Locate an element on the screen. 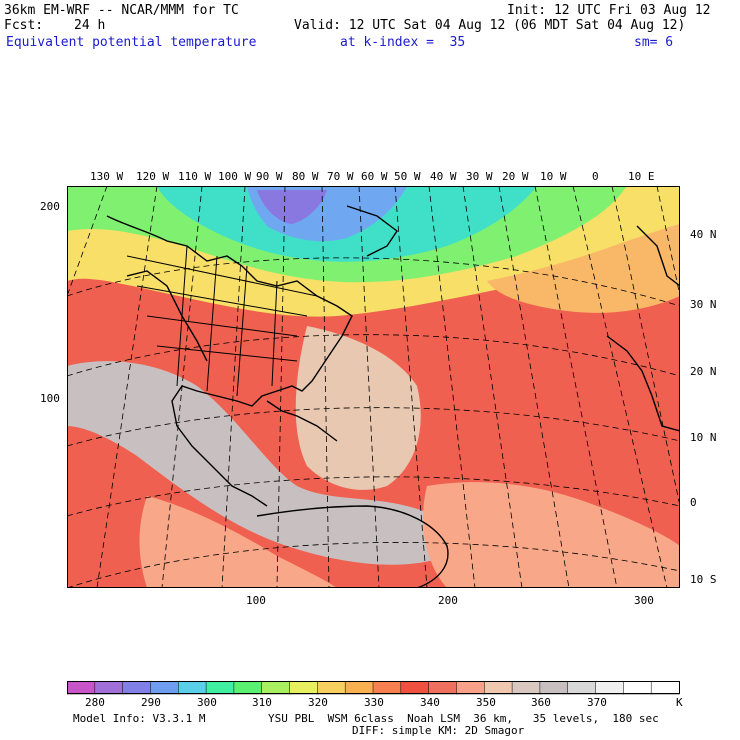 The image size is (740, 740). lon-label: 120 W is located at coordinates (153, 176).